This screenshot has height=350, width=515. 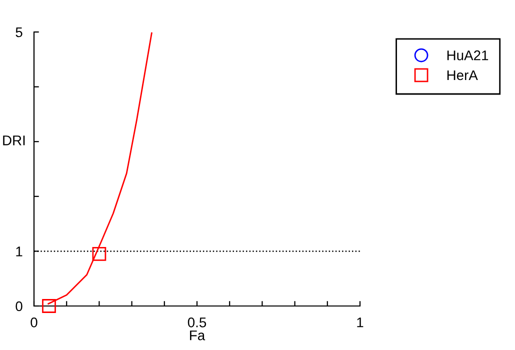 What do you see at coordinates (19, 32) in the screenshot?
I see `y-tick-label: 5` at bounding box center [19, 32].